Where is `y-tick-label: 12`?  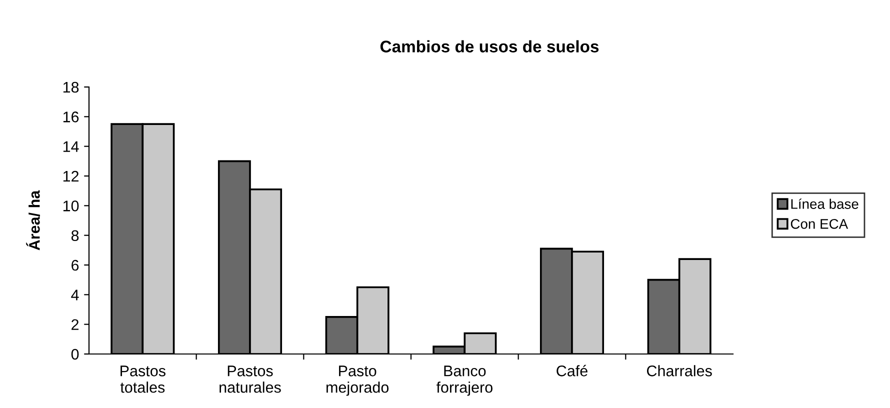 y-tick-label: 12 is located at coordinates (71, 176).